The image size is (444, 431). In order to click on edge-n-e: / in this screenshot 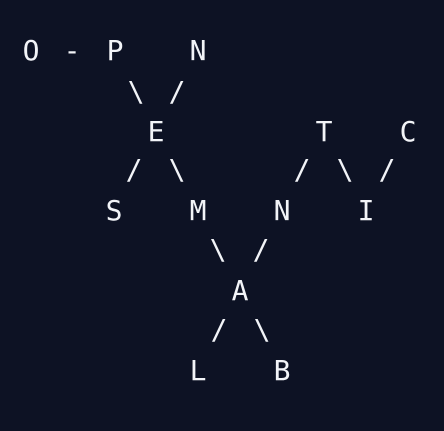, I will do `click(177, 91)`.